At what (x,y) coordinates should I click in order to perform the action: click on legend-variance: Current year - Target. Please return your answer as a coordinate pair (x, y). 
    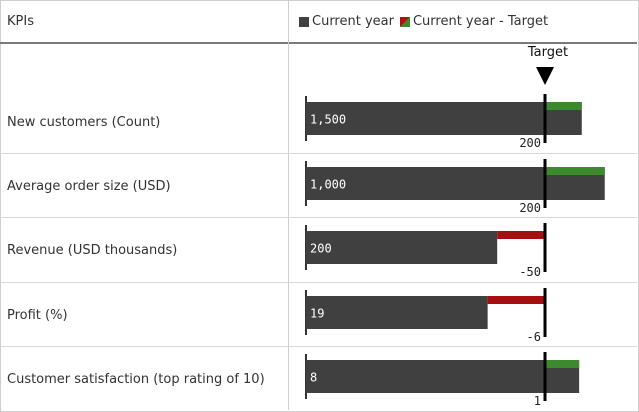
    Looking at the image, I should click on (480, 21).